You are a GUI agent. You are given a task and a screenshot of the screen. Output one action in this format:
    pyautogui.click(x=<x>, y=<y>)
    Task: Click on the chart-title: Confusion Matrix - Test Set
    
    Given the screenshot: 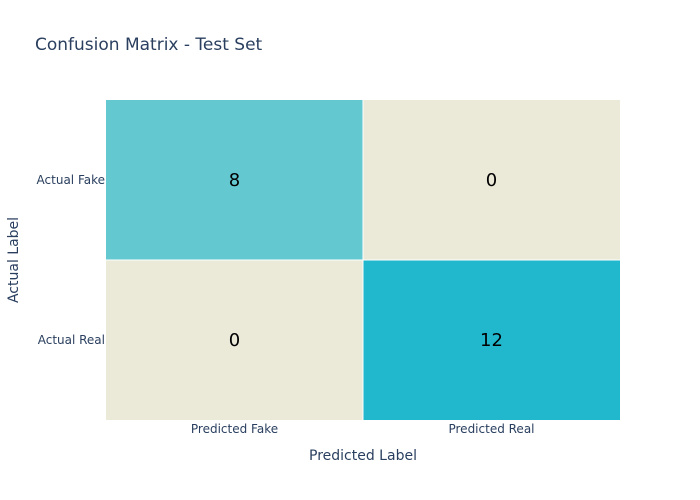 What is the action you would take?
    pyautogui.click(x=149, y=45)
    